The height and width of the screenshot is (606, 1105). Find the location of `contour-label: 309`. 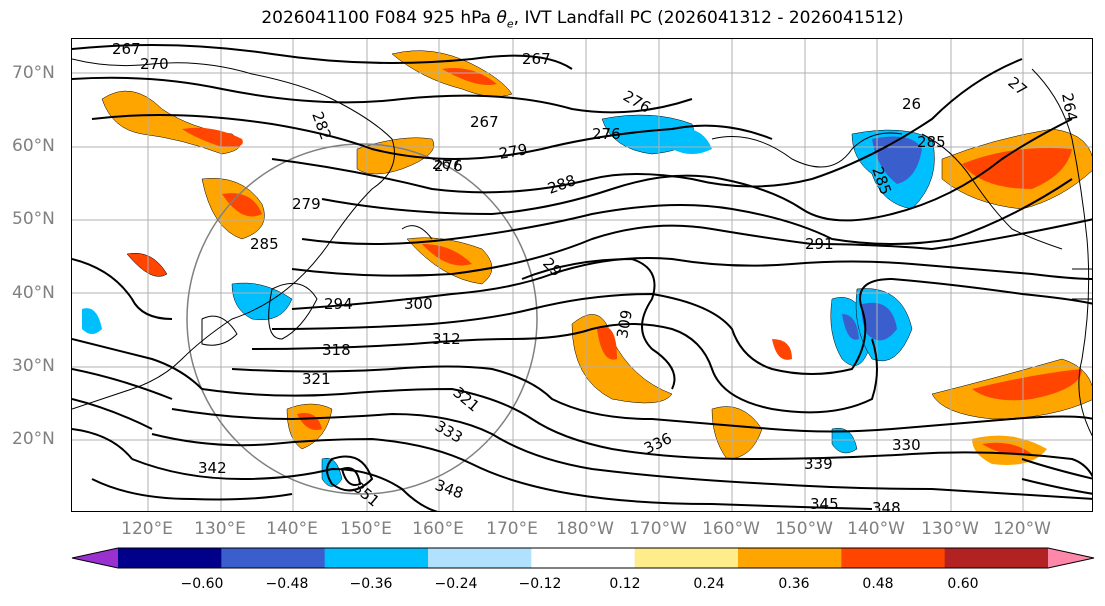

contour-label: 309 is located at coordinates (624, 323).